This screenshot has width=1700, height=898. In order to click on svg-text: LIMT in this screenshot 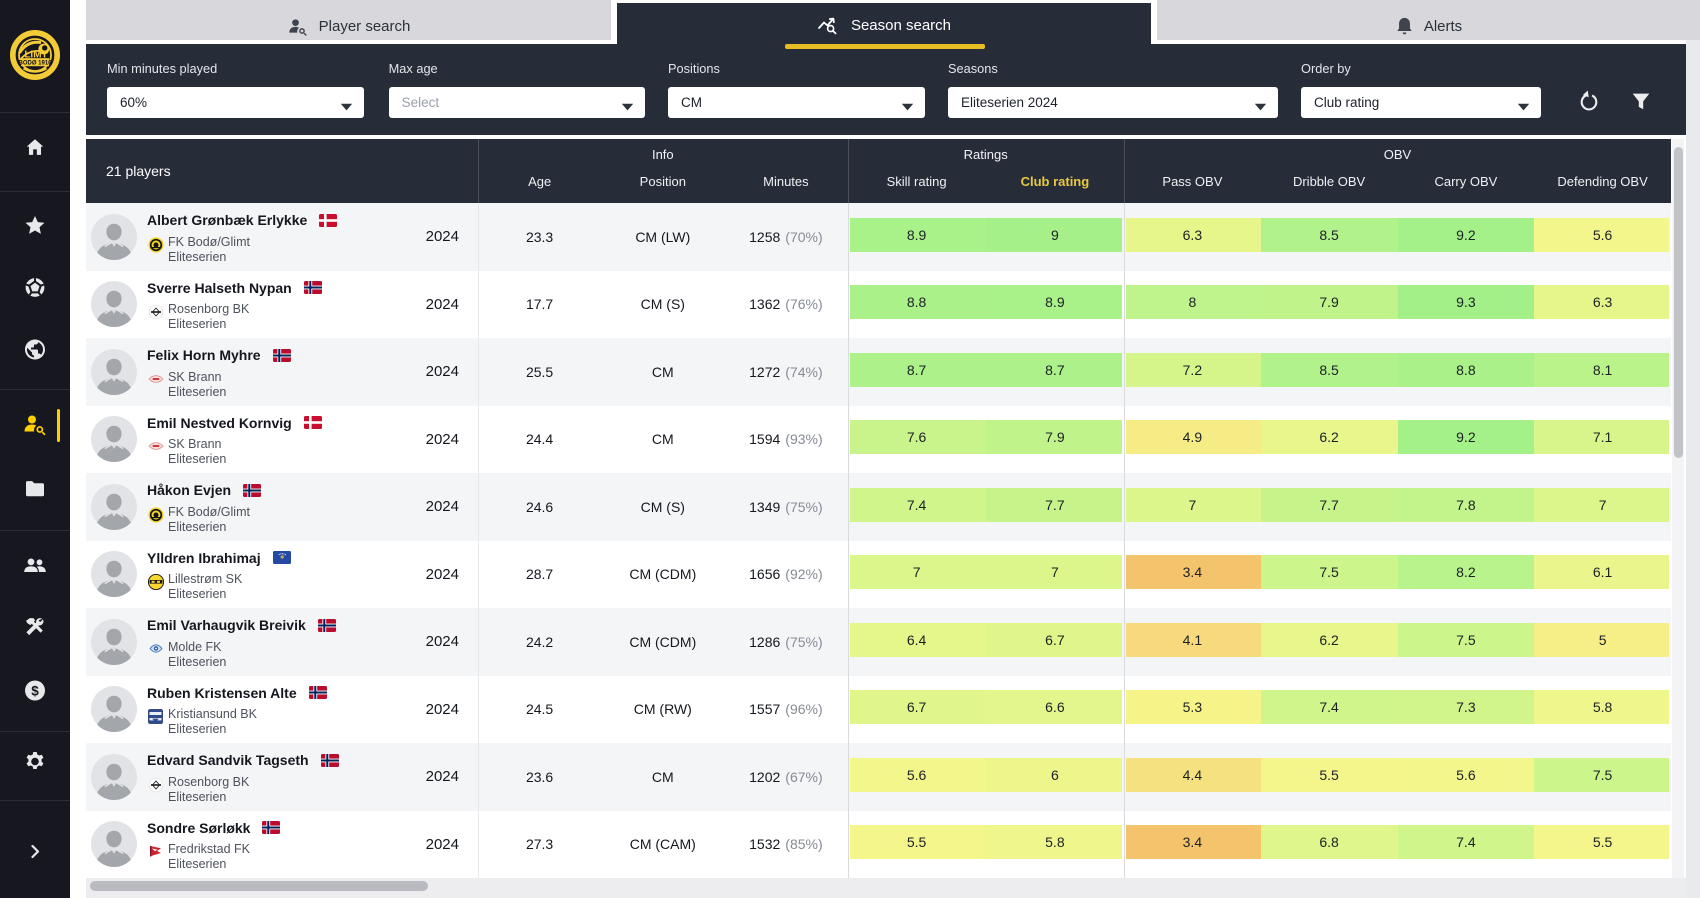, I will do `click(35, 55)`.